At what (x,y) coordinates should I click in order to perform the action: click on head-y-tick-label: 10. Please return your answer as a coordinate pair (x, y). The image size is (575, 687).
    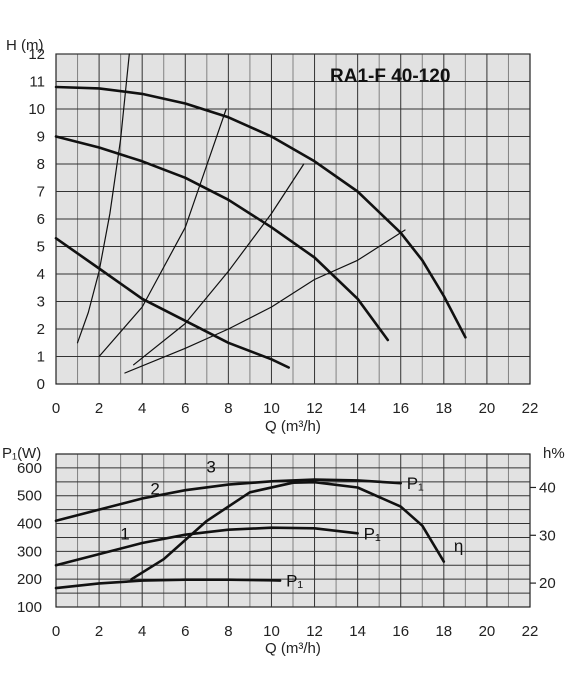
    Looking at the image, I should click on (36, 109).